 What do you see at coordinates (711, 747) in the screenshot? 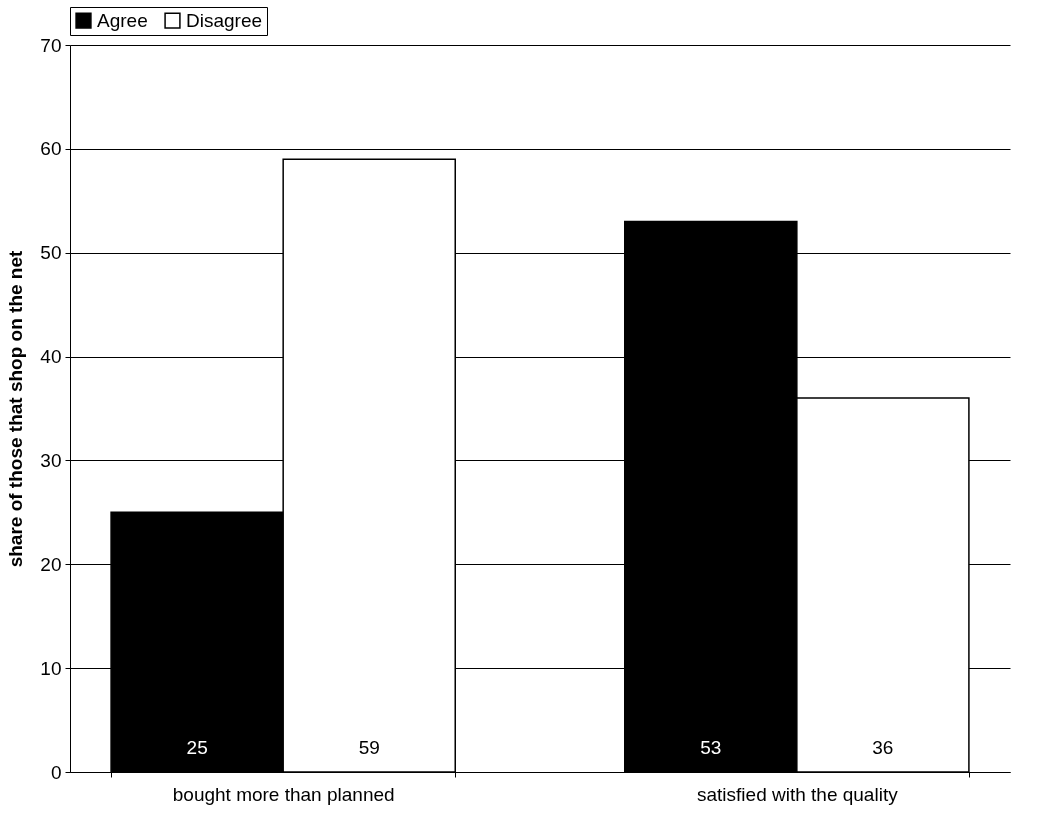
I see `data-label: 53` at bounding box center [711, 747].